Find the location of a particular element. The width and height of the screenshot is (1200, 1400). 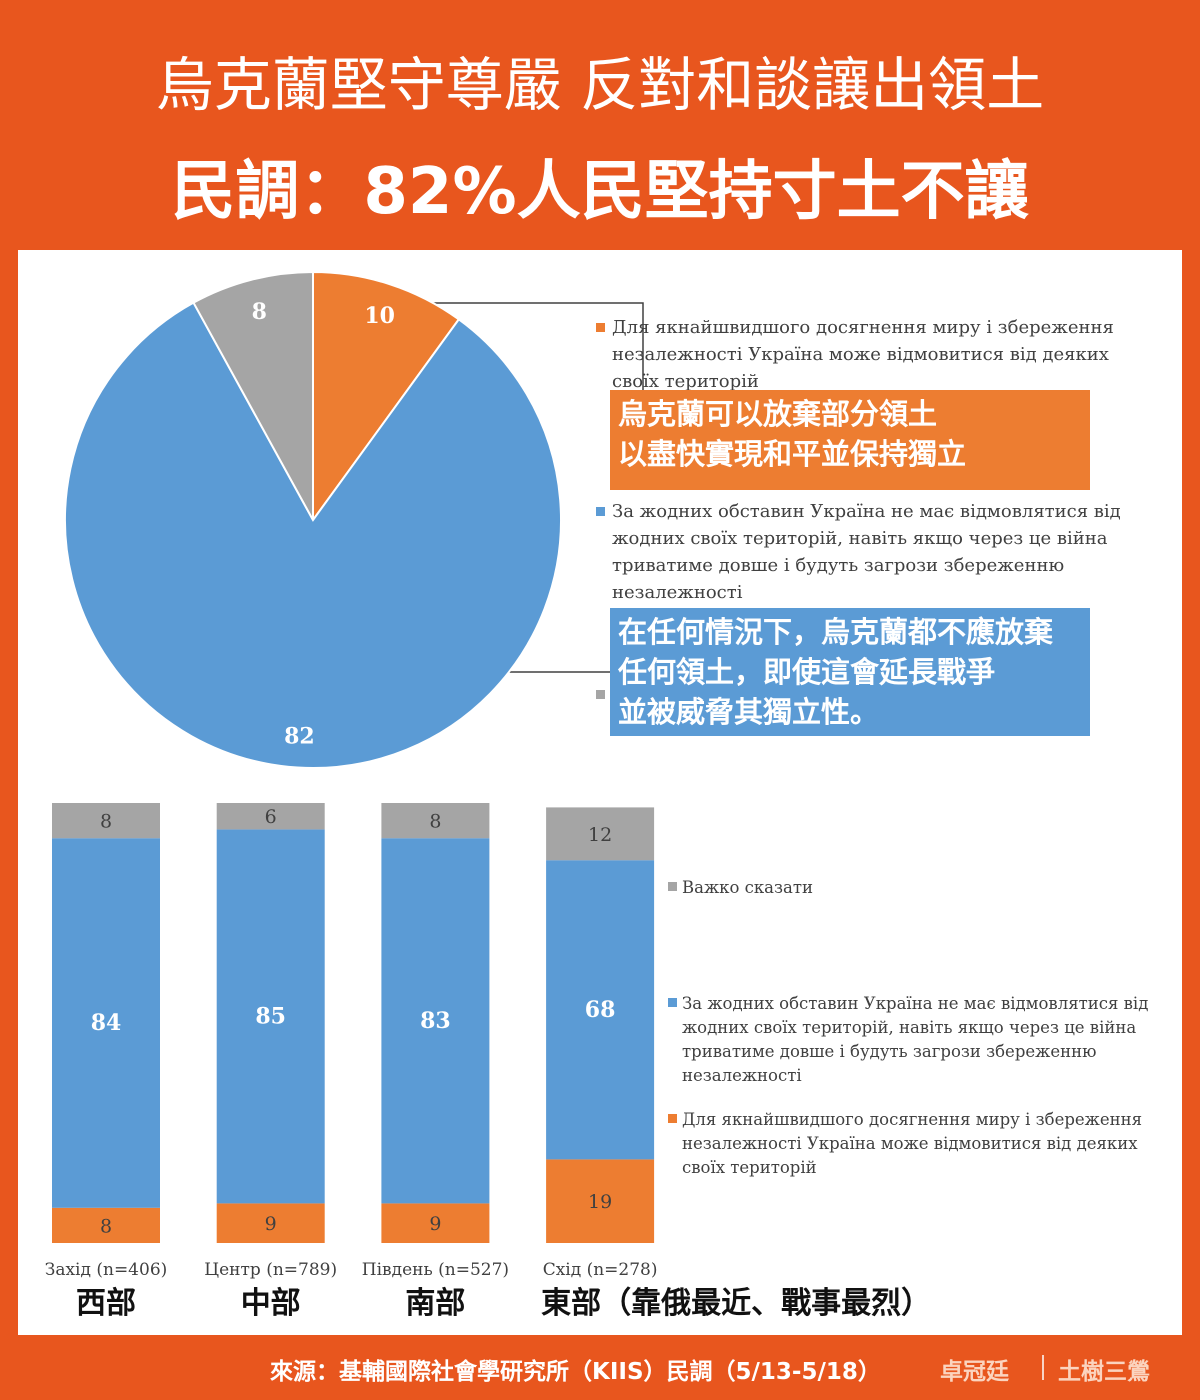

author: 卓冠廷 is located at coordinates (974, 1372).